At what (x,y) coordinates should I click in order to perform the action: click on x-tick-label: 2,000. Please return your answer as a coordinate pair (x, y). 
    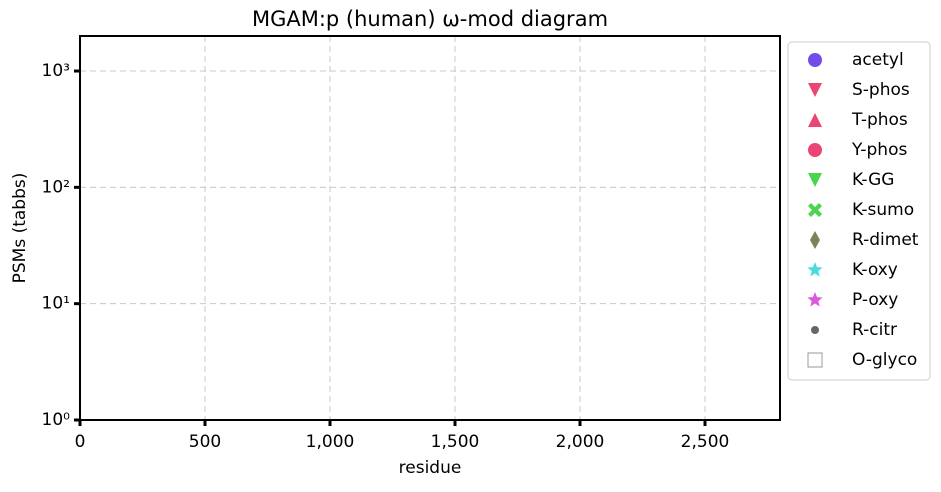
    Looking at the image, I should click on (580, 442).